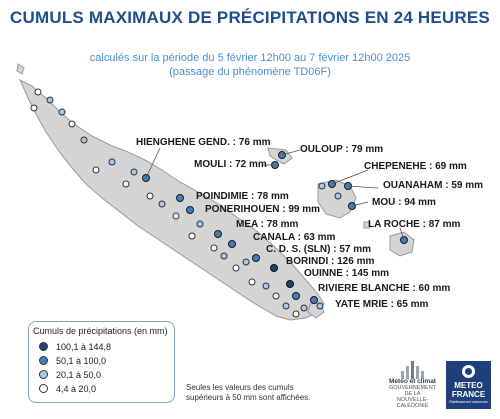  I want to click on station-marker-ponerihouen, so click(190, 210).